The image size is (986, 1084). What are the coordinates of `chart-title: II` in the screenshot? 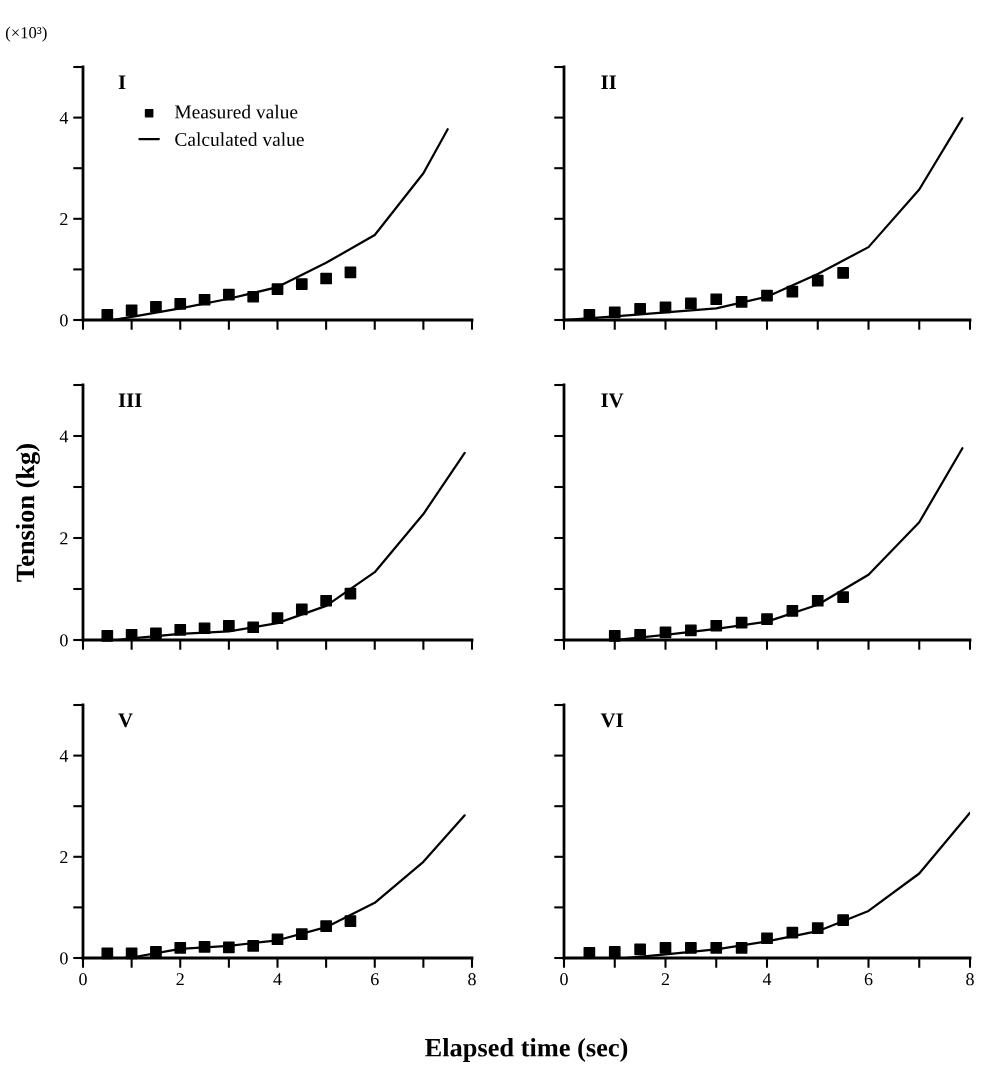 It's located at (609, 82).